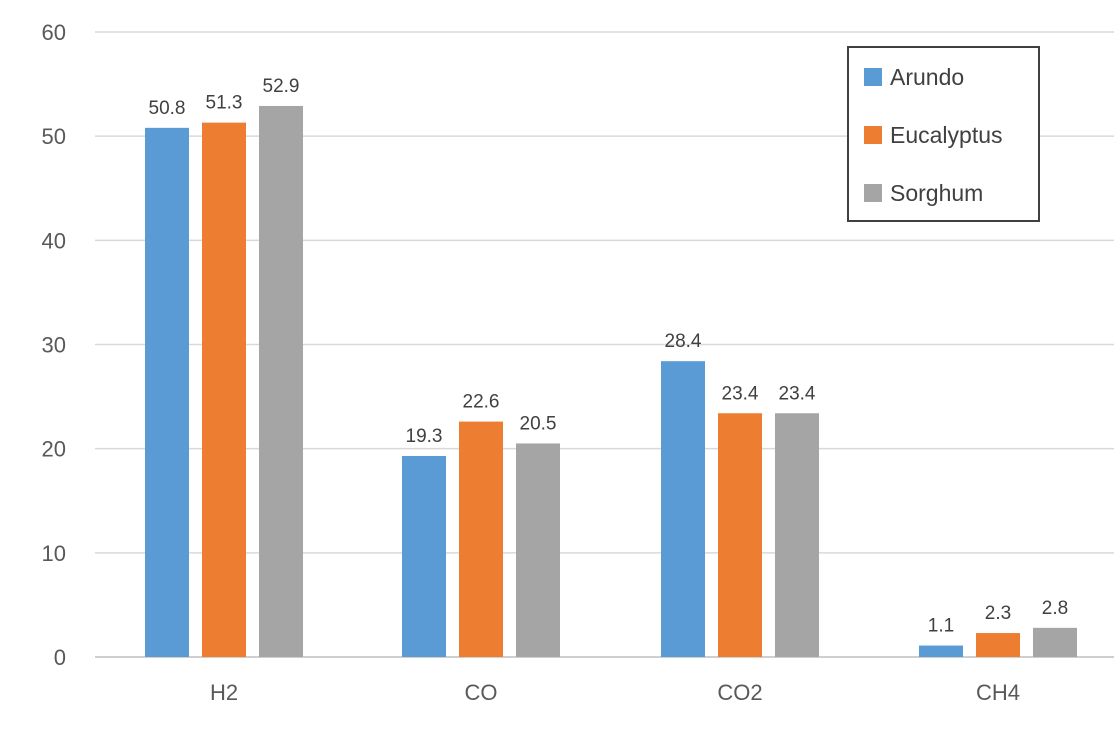  I want to click on legend: Arundo Eucalyptus Sorghum, so click(943, 134).